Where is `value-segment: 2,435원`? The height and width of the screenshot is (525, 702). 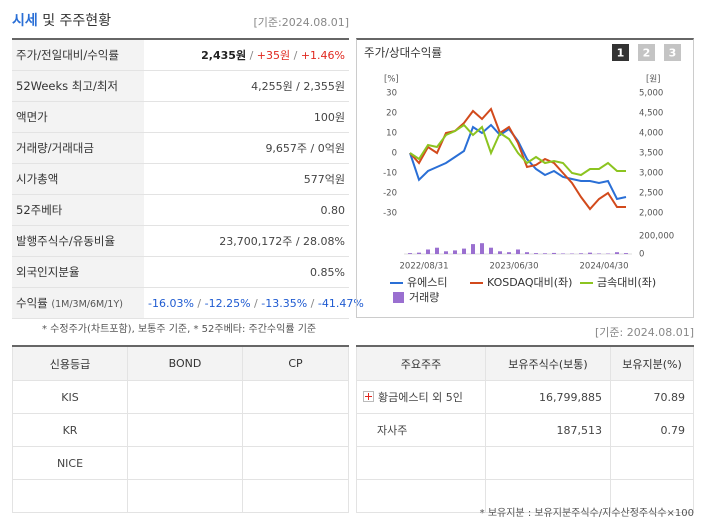
value-segment: 2,435원 is located at coordinates (224, 55).